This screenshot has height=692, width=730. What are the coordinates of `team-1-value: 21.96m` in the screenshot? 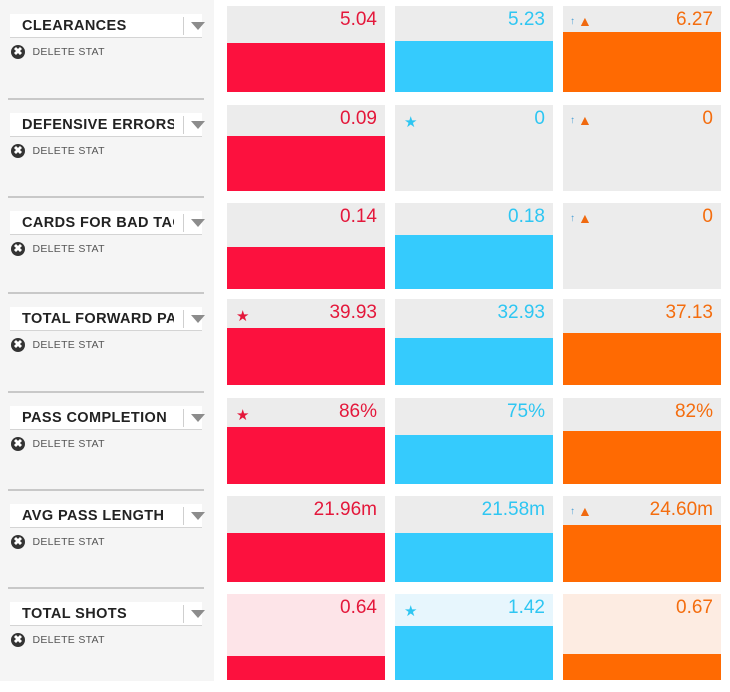 It's located at (345, 509).